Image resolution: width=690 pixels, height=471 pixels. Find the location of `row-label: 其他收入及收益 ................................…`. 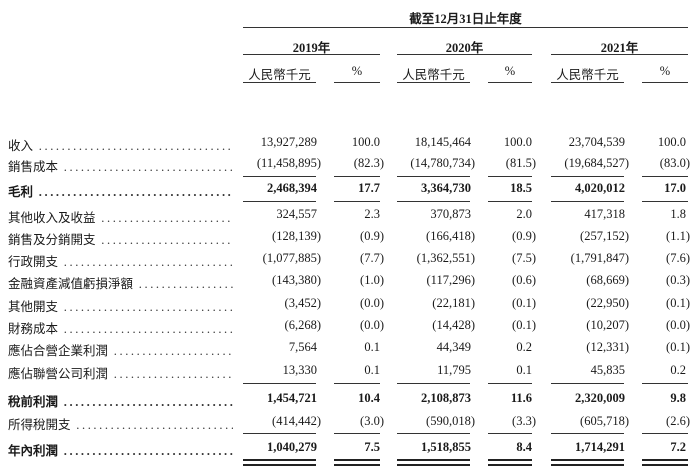

row-label: 其他收入及收益 ................................… is located at coordinates (120, 216).